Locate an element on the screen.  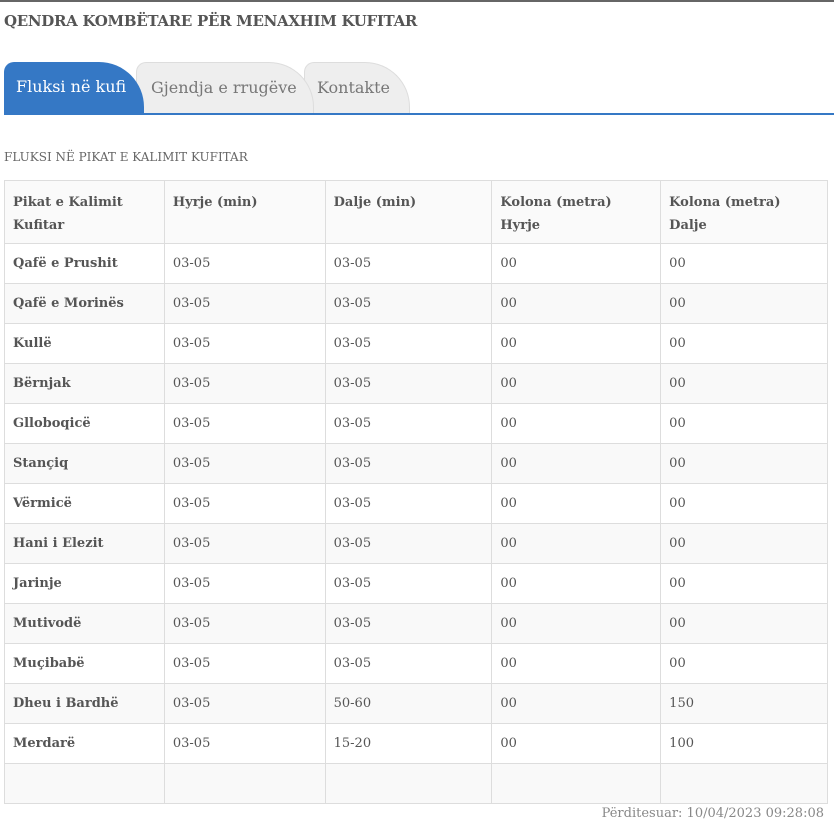
table-row: Mutivodë 03-05 03-05 00 00 is located at coordinates (416, 623).